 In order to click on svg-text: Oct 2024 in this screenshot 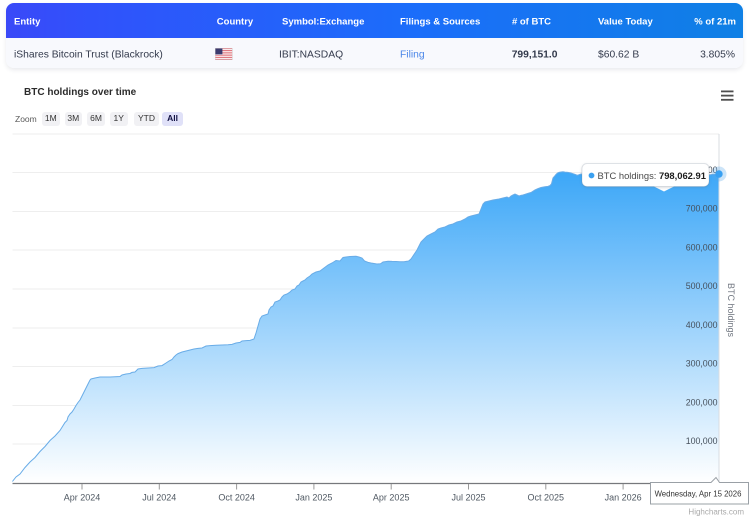, I will do `click(236, 498)`.